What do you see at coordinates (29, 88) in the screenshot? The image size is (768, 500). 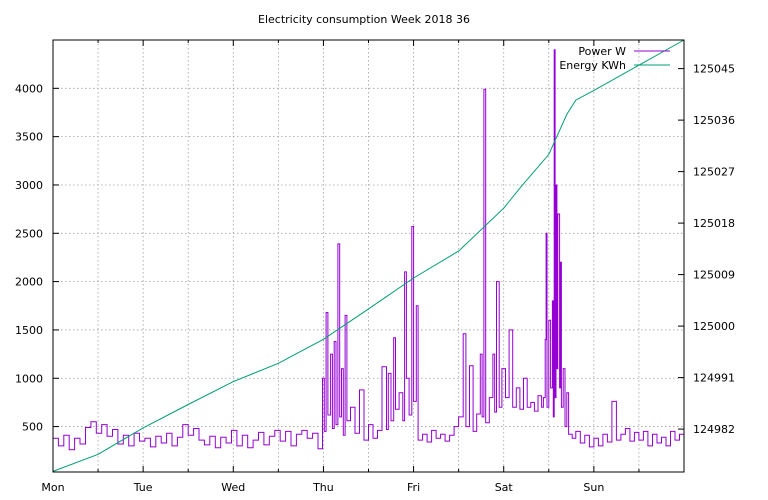 I see `y-left-tick-label: 4000` at bounding box center [29, 88].